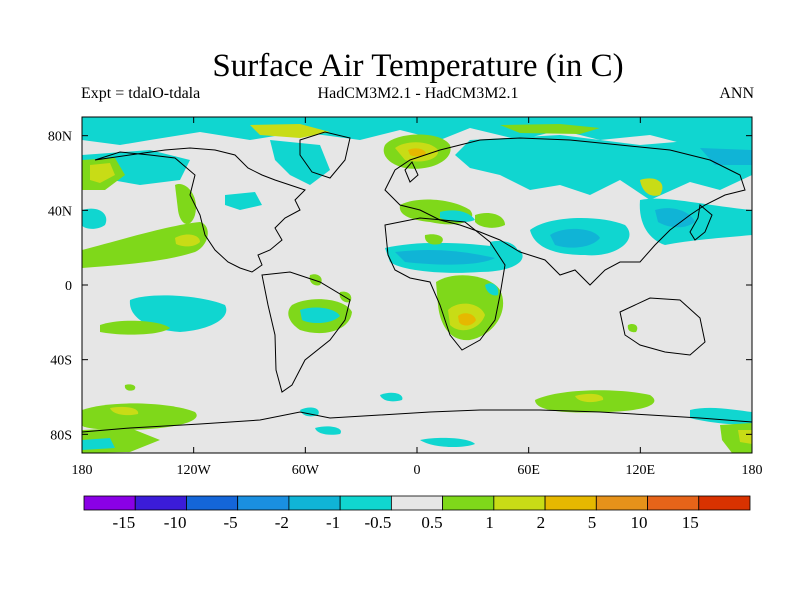  Describe the element at coordinates (445, 284) in the screenshot. I see `coast-africa` at that location.